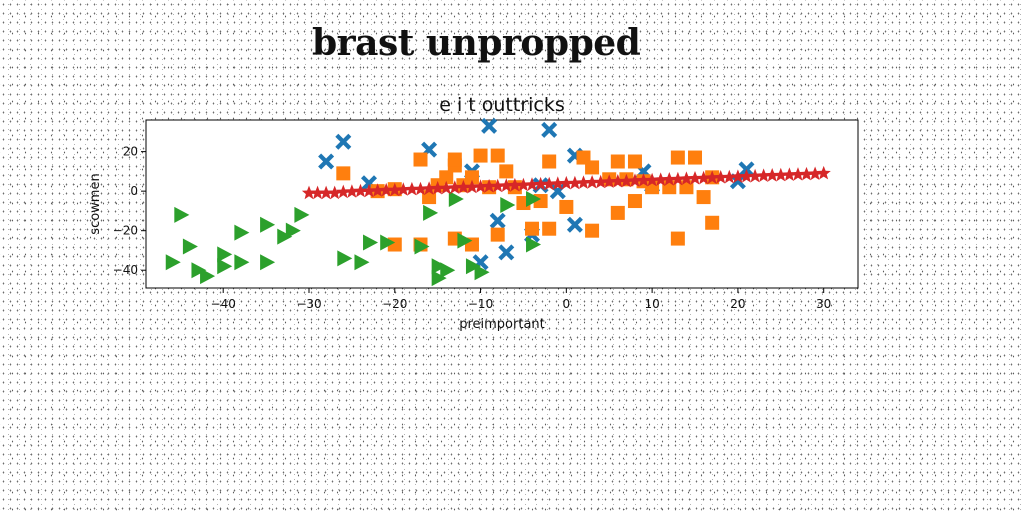 This screenshot has width=1024, height=512. Describe the element at coordinates (95, 203) in the screenshot. I see `y-axis-label: scowmen` at that location.